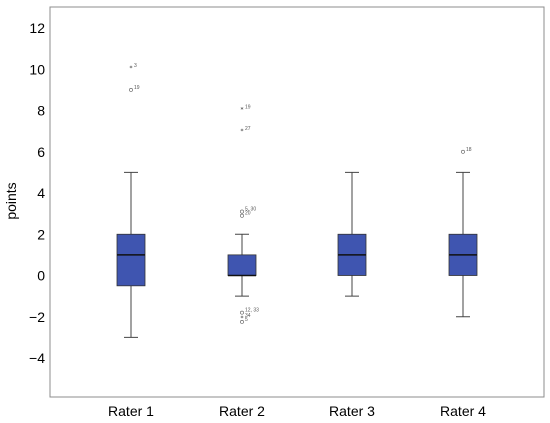 The image size is (550, 423). What do you see at coordinates (37, 69) in the screenshot?
I see `y-tick-label: 10` at bounding box center [37, 69].